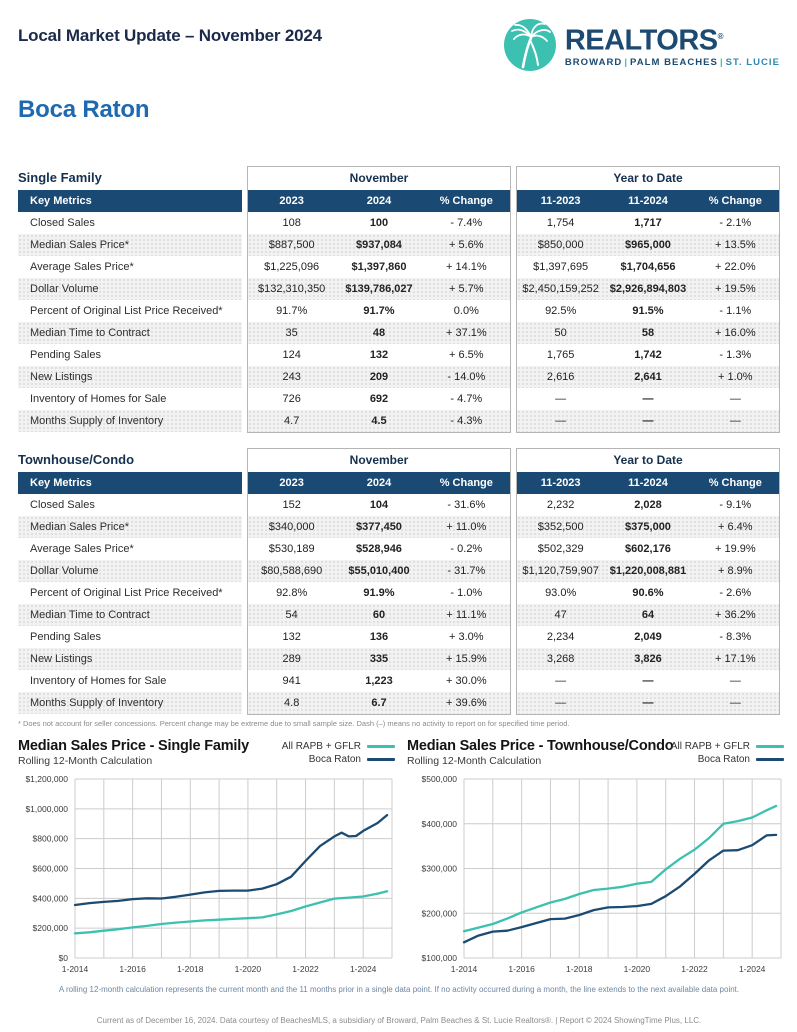 This screenshot has height=1032, width=797. I want to click on table-cell: + 8.9%, so click(735, 571).